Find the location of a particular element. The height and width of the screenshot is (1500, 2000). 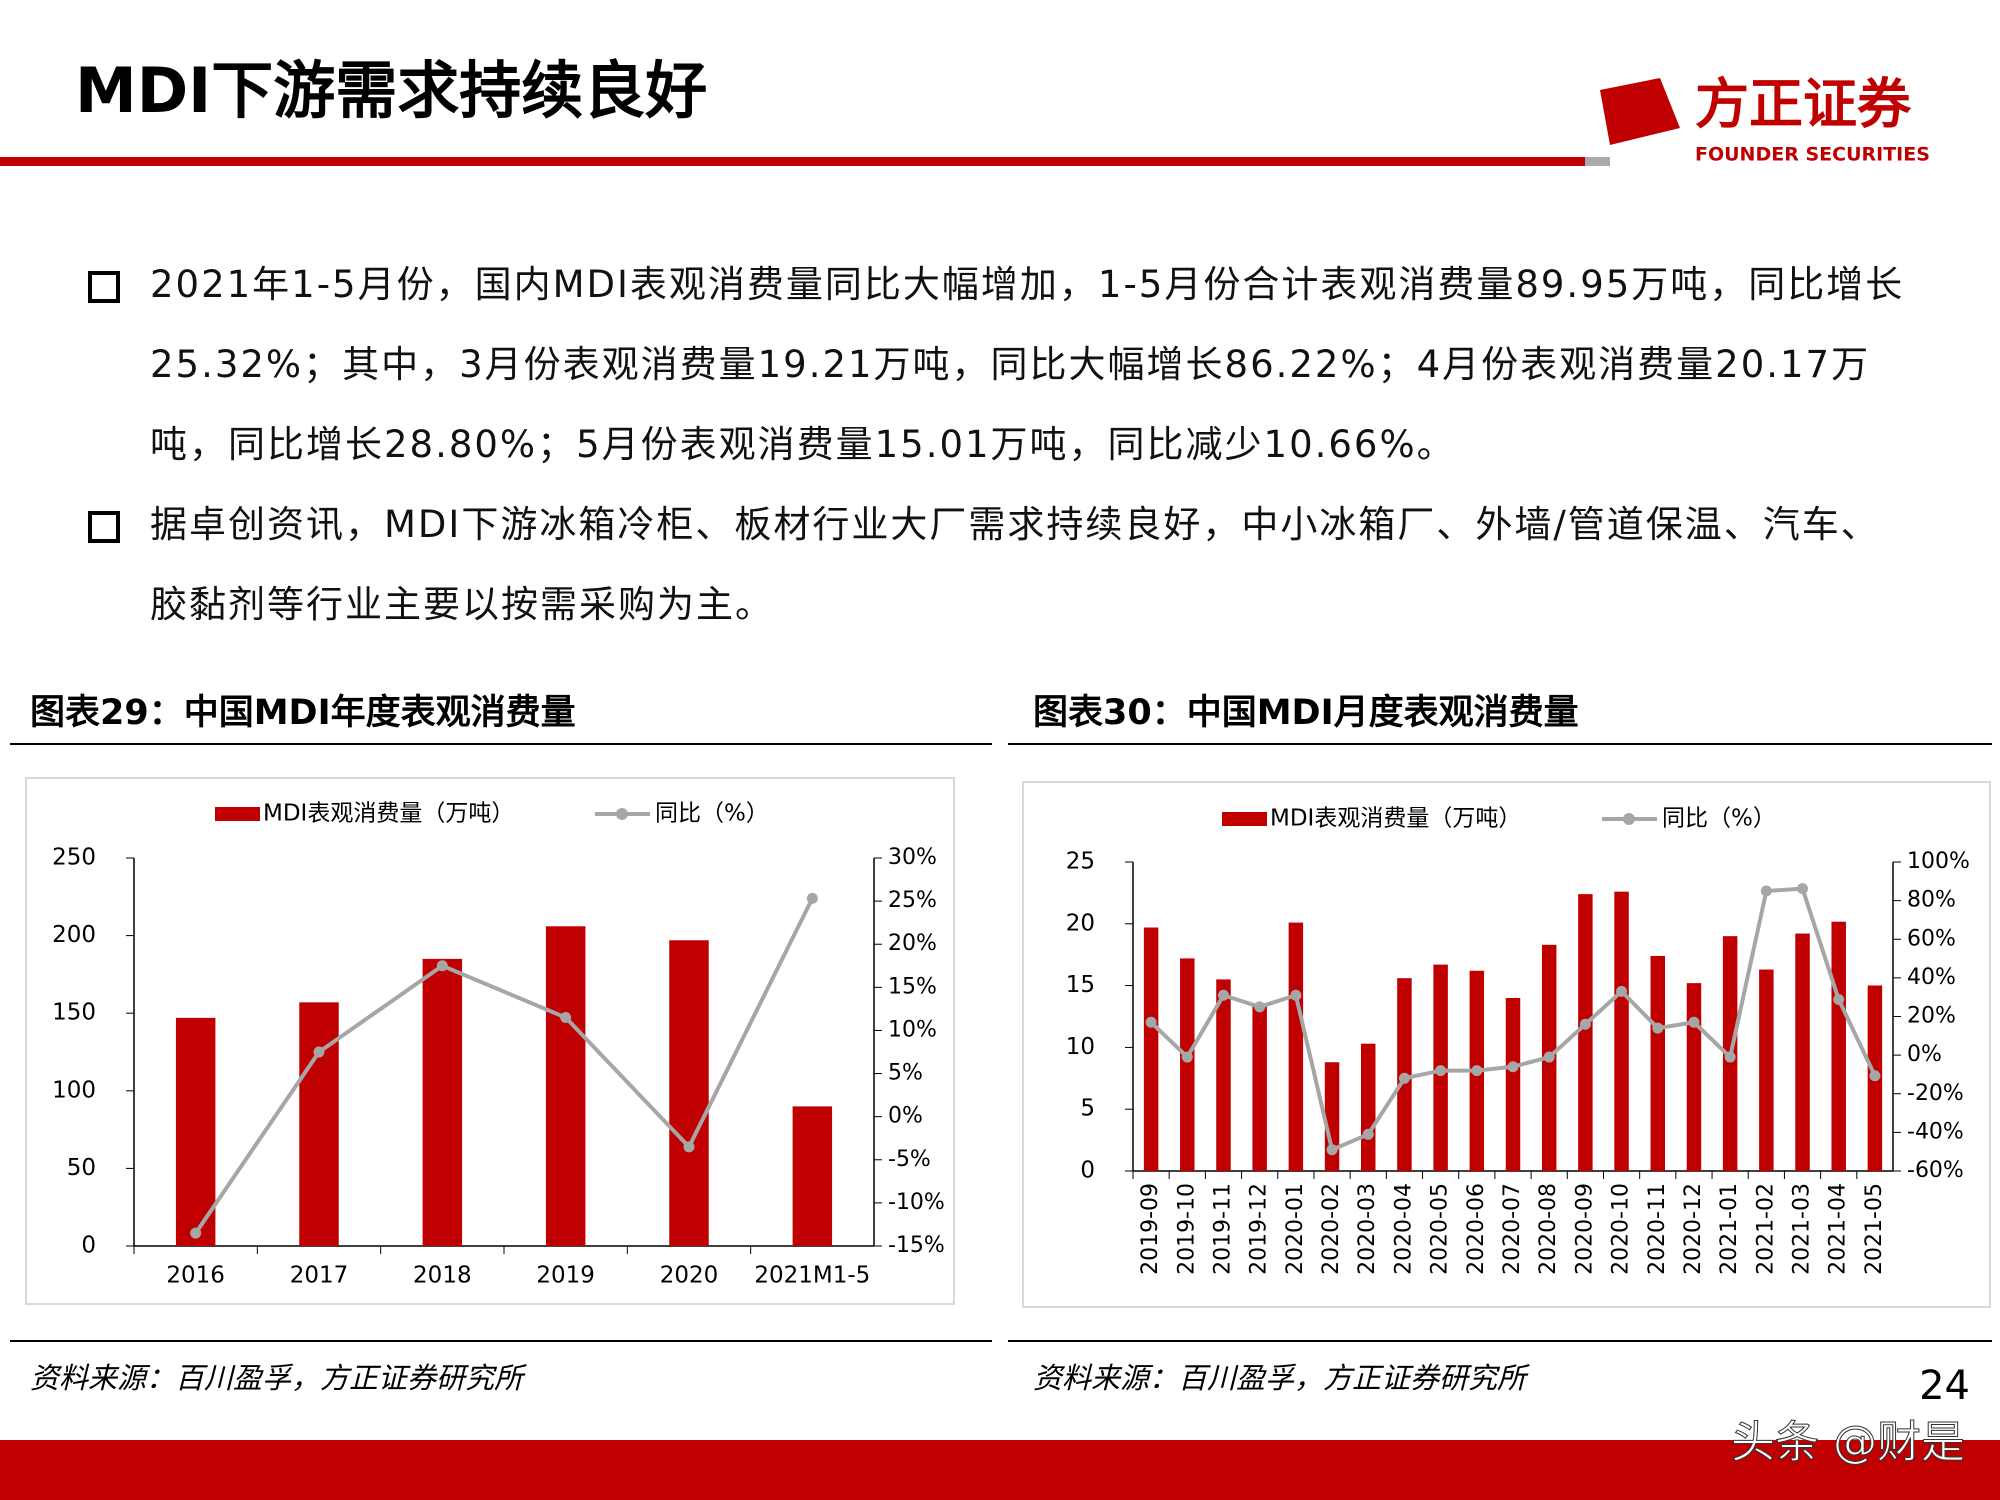

y-tick-label: 20 is located at coordinates (1080, 923).